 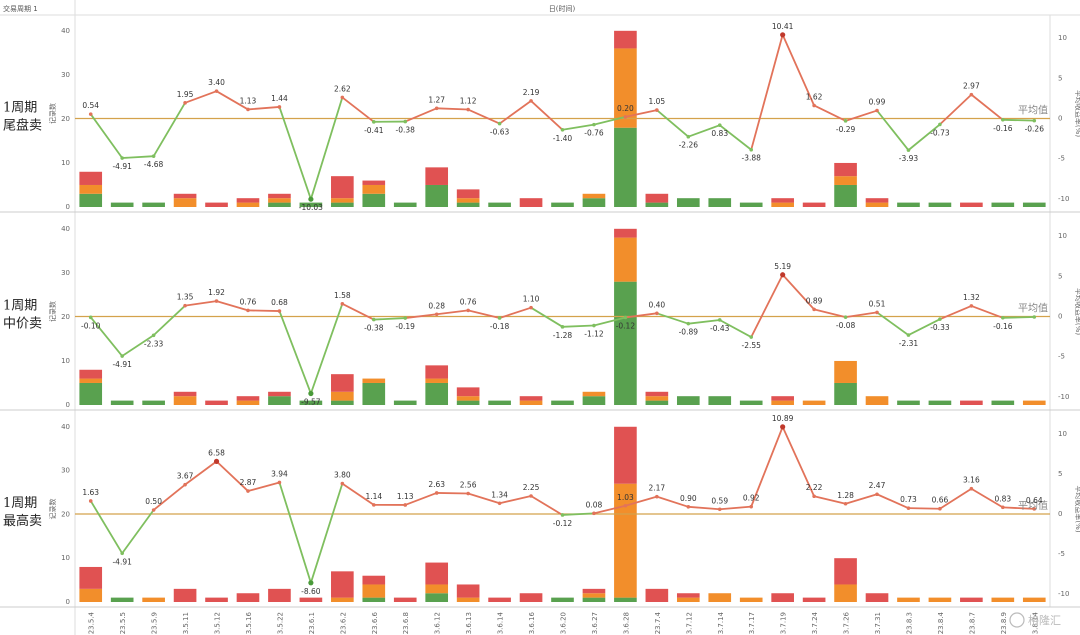 I want to click on x-tick-label: 23.5.5, so click(x=123, y=623).